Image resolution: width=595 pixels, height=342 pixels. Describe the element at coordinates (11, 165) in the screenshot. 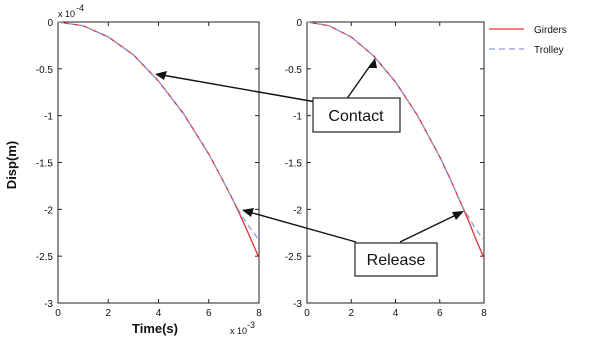

I see `y-axis-label: Disp(m)` at that location.